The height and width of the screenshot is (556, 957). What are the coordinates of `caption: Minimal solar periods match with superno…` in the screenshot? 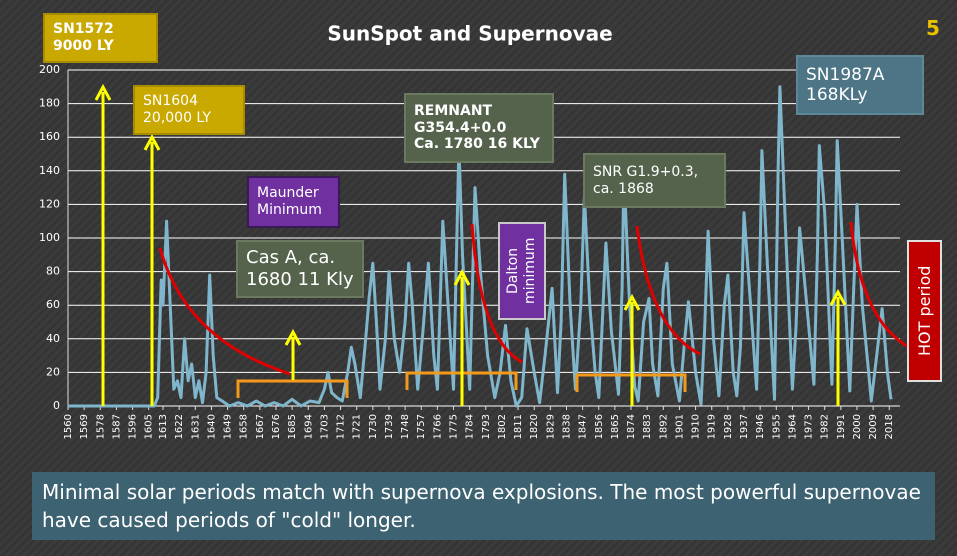 It's located at (483, 506).